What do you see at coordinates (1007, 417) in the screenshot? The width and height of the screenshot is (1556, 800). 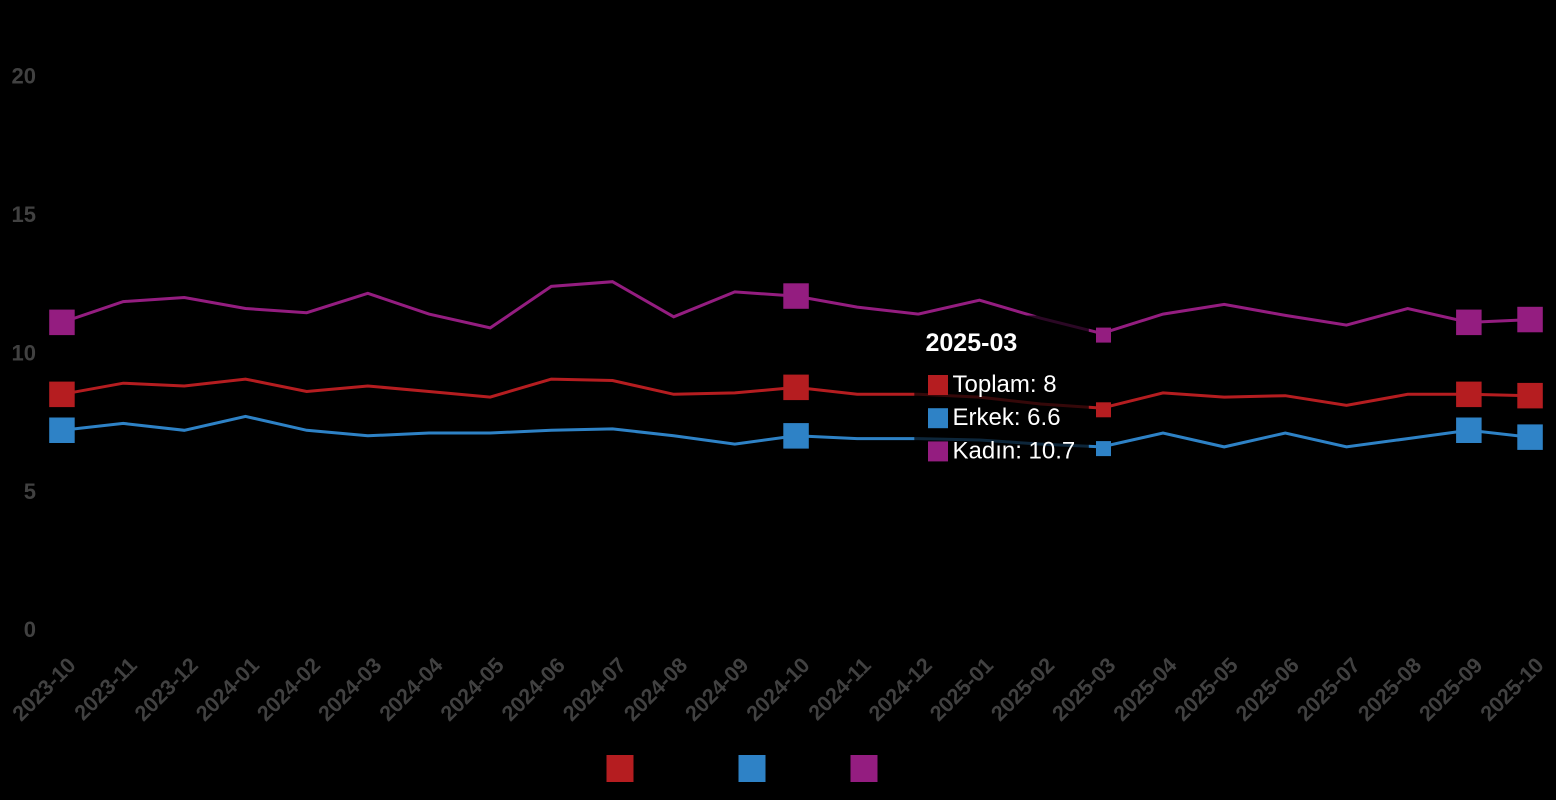 I see `svg-text: Erkek: 6.6` at bounding box center [1007, 417].